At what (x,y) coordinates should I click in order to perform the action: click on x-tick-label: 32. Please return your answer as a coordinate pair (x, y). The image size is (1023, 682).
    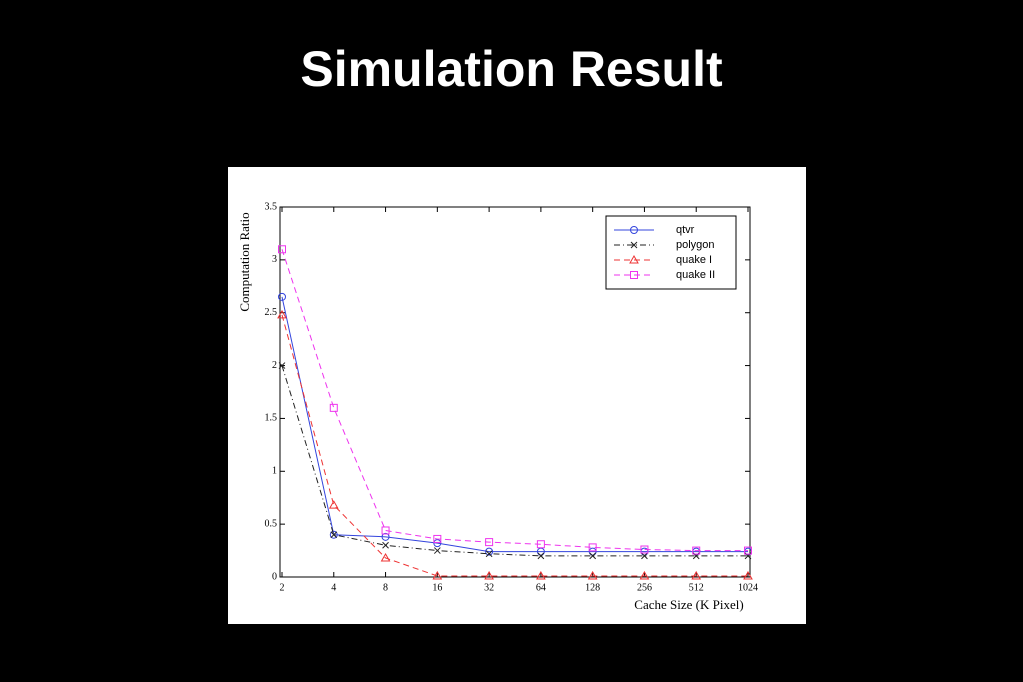
    Looking at the image, I should click on (489, 587).